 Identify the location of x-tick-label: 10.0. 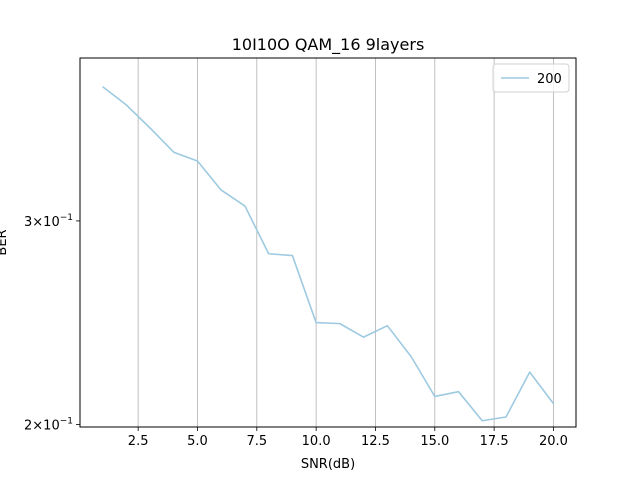
(316, 441).